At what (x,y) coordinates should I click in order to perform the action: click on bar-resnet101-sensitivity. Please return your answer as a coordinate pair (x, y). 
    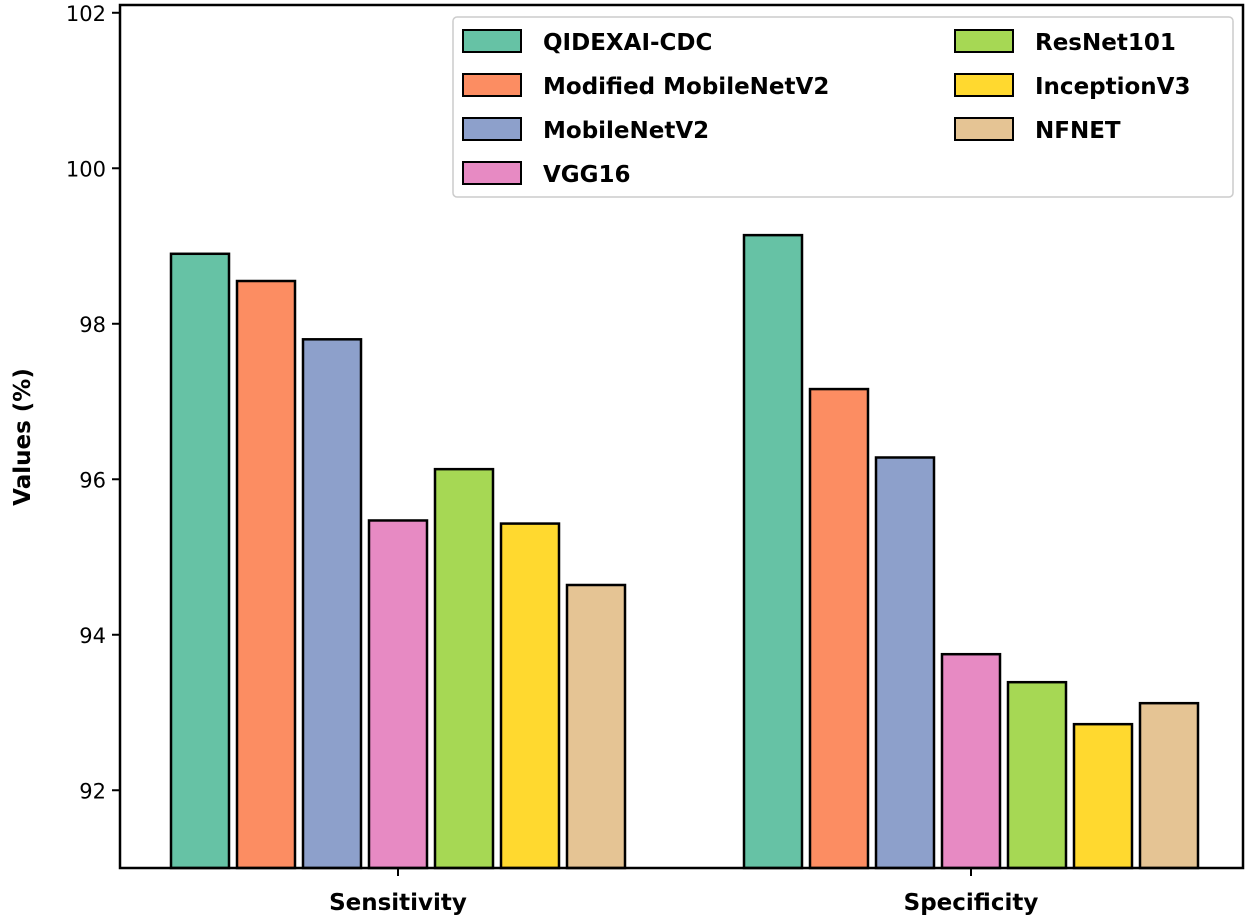
    Looking at the image, I should click on (464, 668).